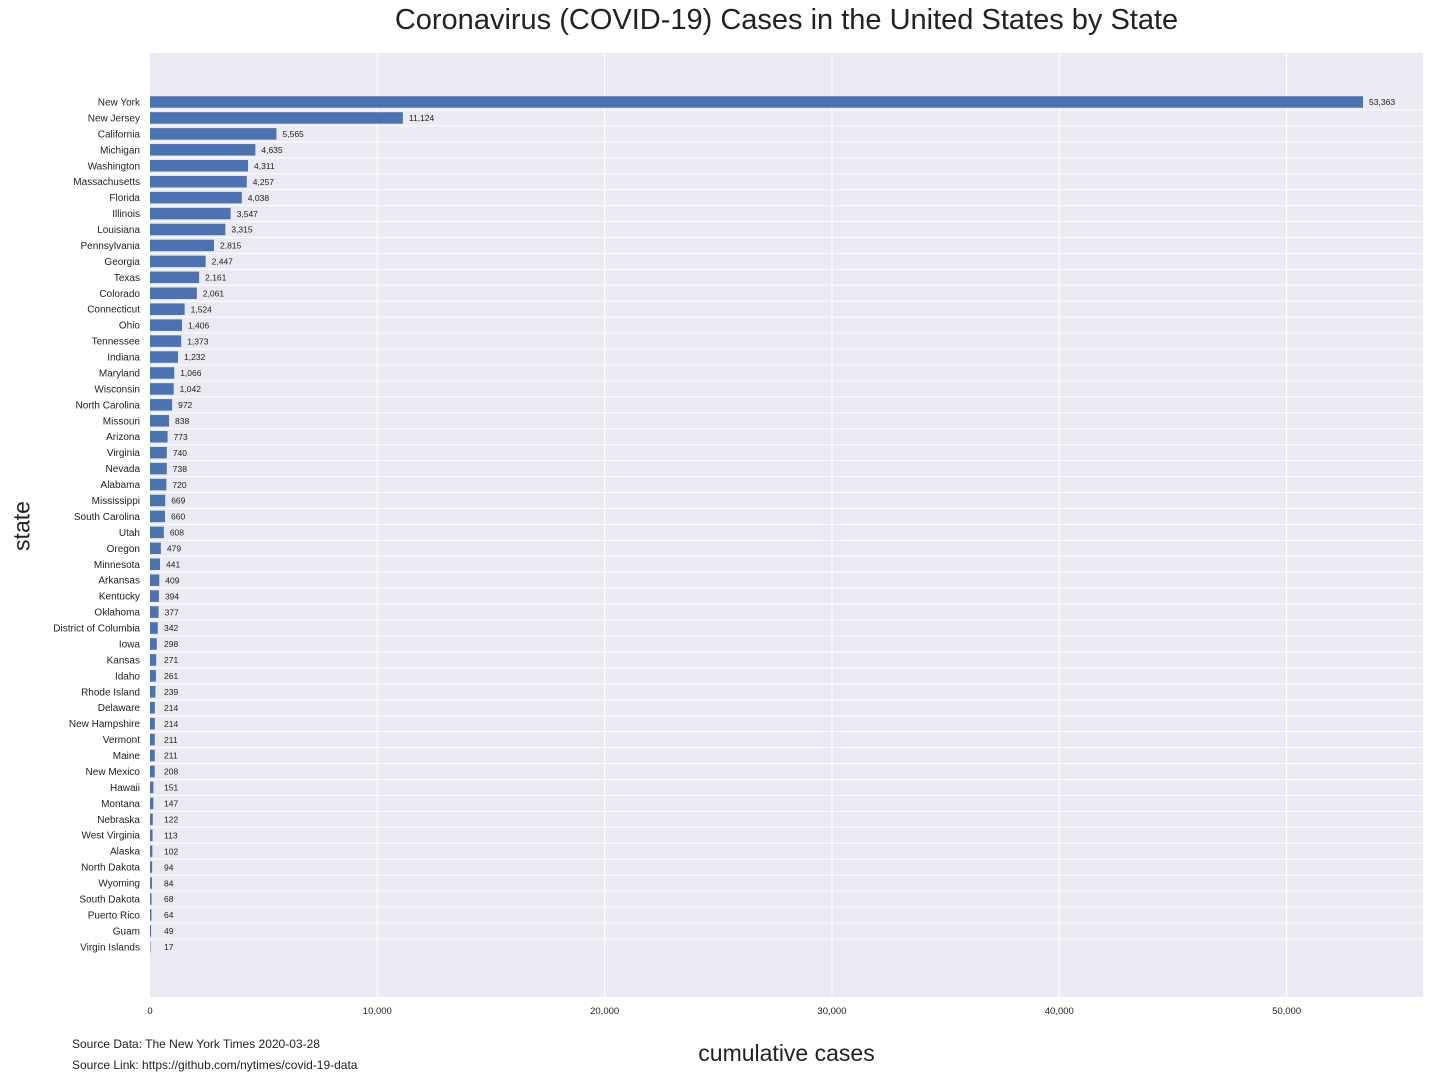 The image size is (1440, 1080). What do you see at coordinates (172, 580) in the screenshot?
I see `value-label: 409` at bounding box center [172, 580].